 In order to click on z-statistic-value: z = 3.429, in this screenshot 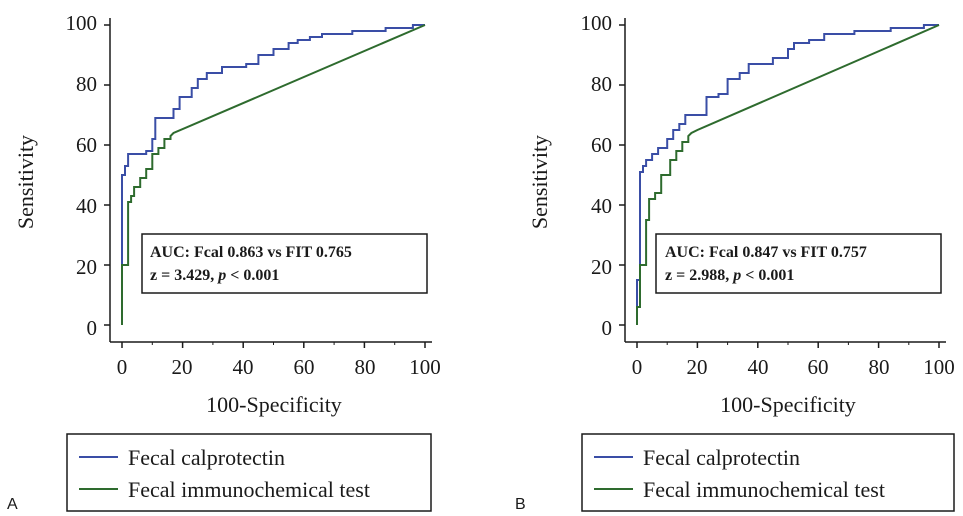, I will do `click(184, 275)`.